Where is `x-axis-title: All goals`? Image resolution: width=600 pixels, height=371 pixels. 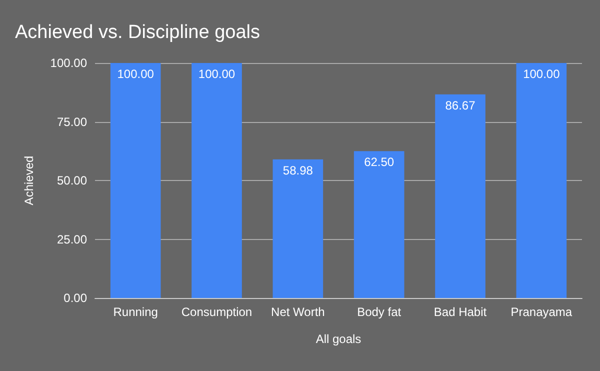
x-axis-title: All goals is located at coordinates (339, 339).